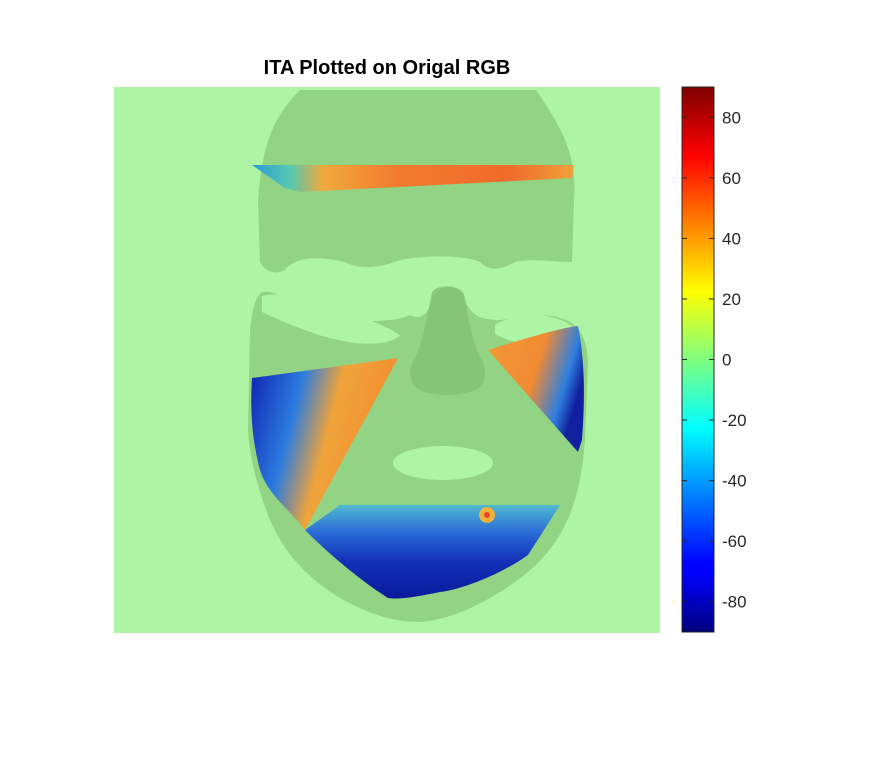 This screenshot has width=870, height=781. Describe the element at coordinates (487, 515) in the screenshot. I see `chin-hotspot-core` at that location.